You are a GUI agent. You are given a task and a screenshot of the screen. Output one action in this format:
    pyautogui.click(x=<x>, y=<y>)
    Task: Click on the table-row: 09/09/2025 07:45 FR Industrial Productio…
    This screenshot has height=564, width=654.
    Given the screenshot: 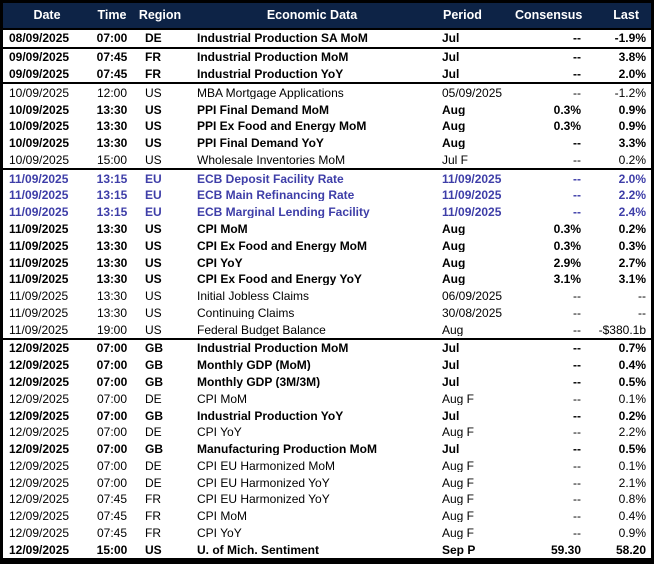 What is the action you would take?
    pyautogui.click(x=327, y=57)
    